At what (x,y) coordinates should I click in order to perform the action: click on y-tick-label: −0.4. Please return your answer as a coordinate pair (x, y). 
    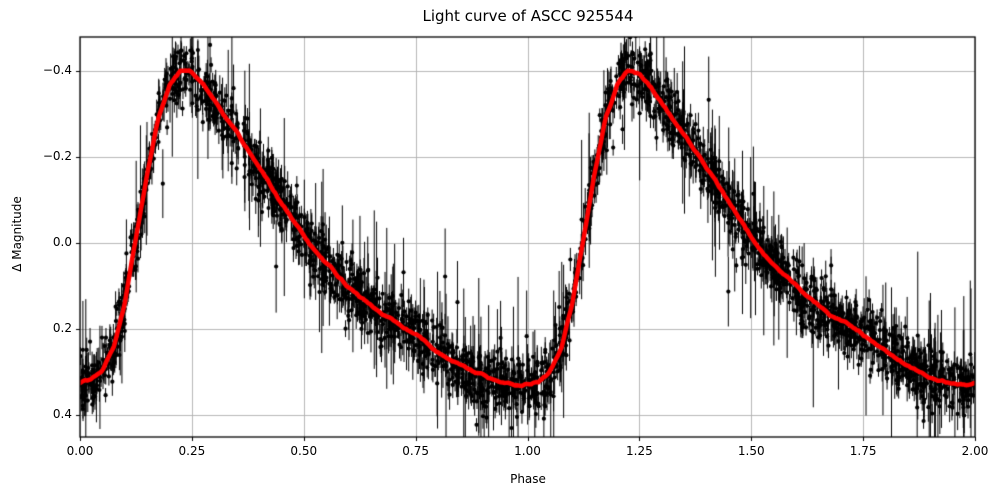
    Looking at the image, I should click on (57, 70).